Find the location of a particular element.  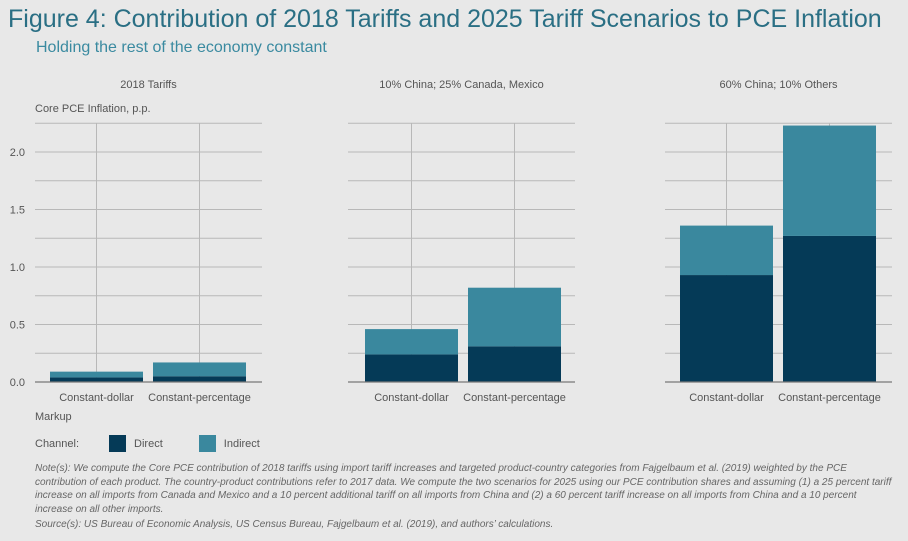

panel-title: 60% China; 10% Others is located at coordinates (778, 85).